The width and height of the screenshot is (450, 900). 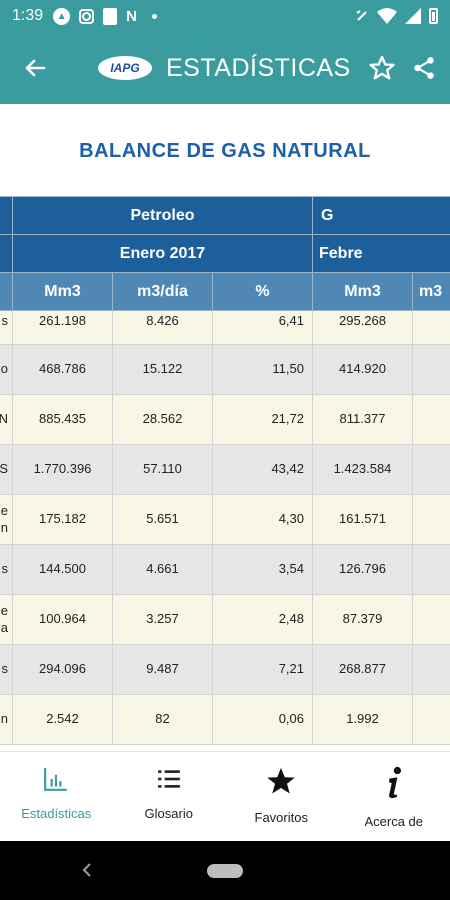 What do you see at coordinates (387, 16) in the screenshot?
I see `wifi-icon` at bounding box center [387, 16].